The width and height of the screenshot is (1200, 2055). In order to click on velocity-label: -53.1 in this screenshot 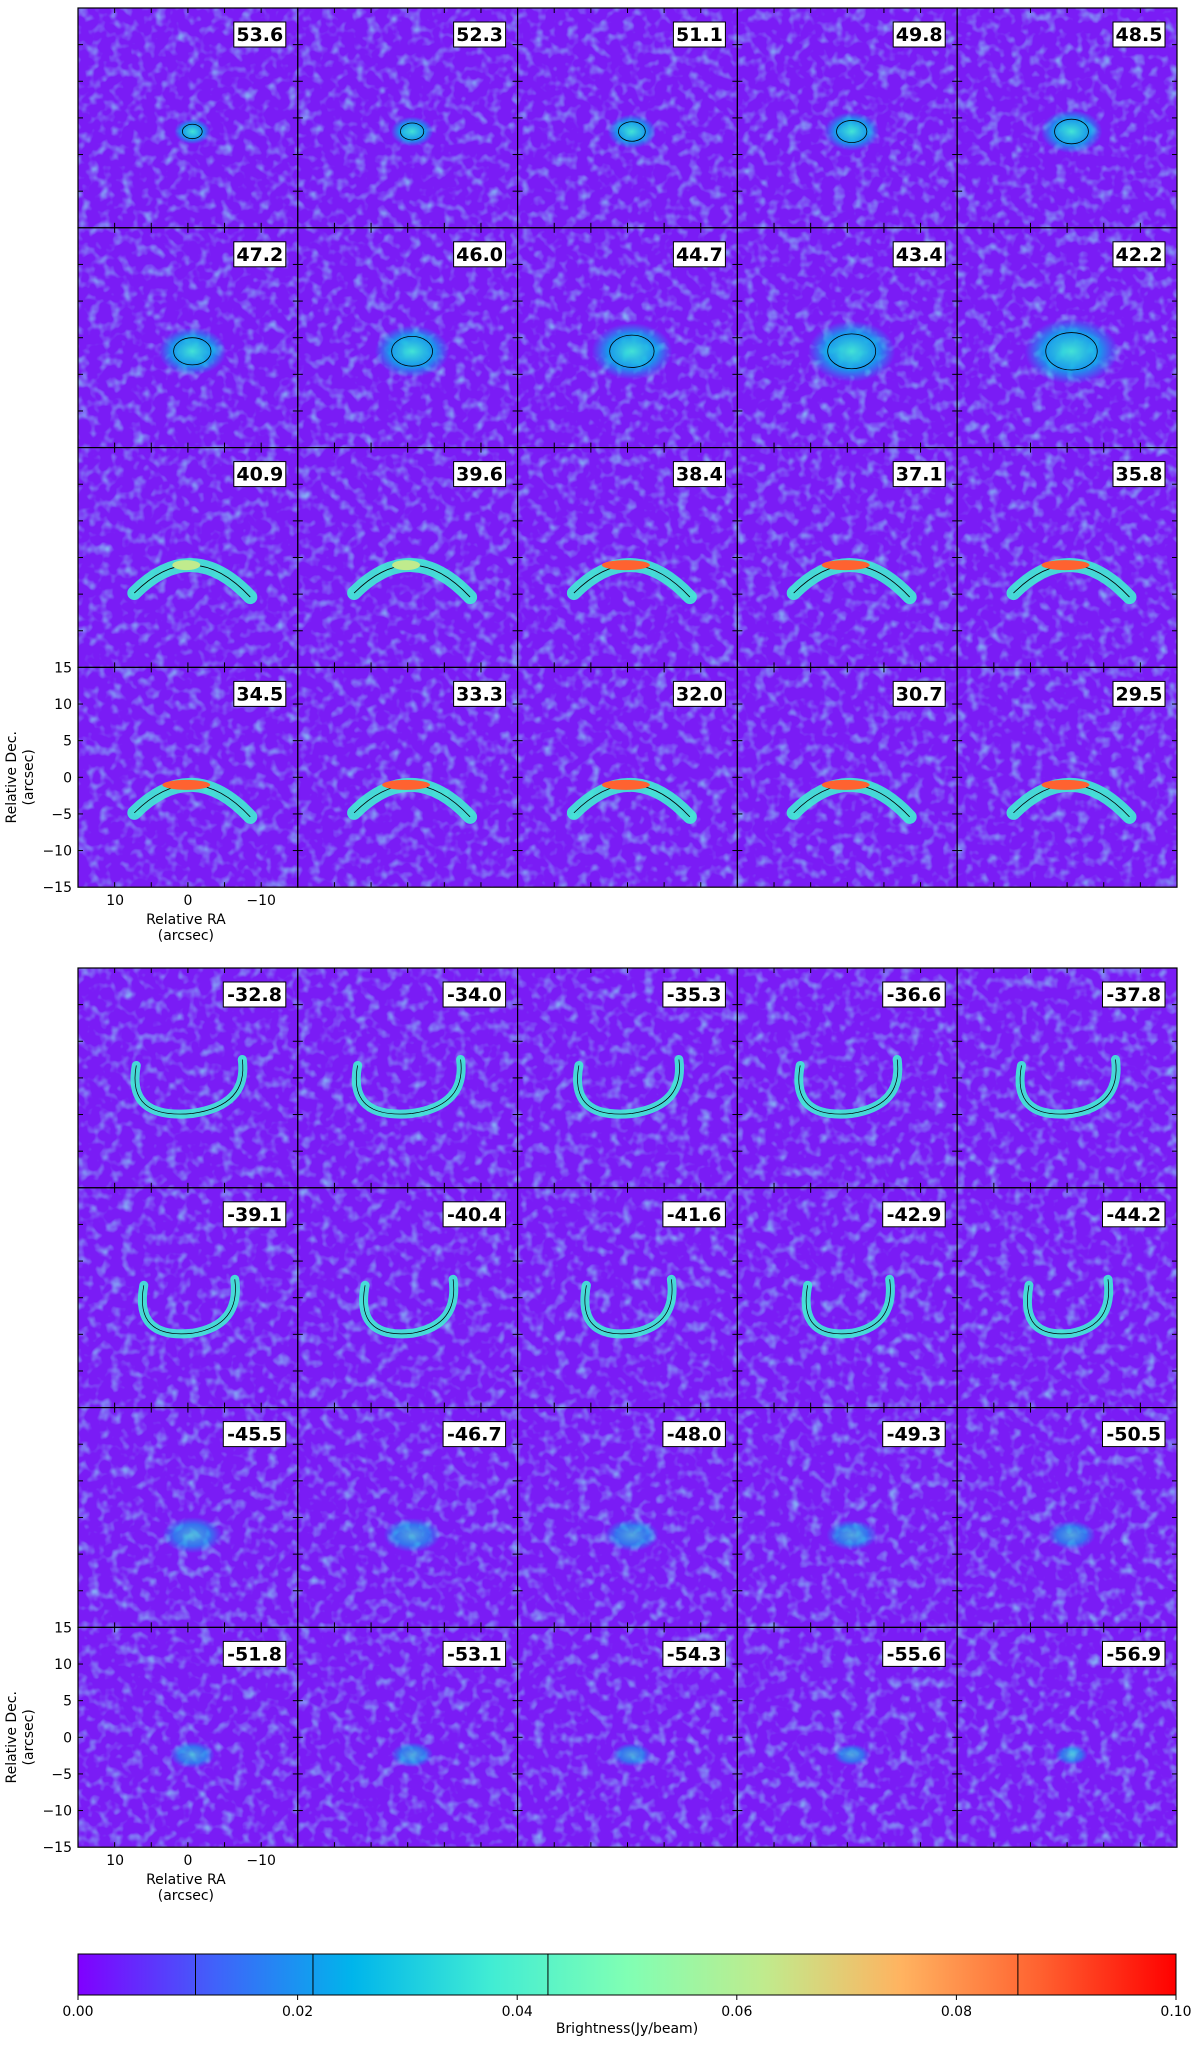, I will do `click(474, 1654)`.